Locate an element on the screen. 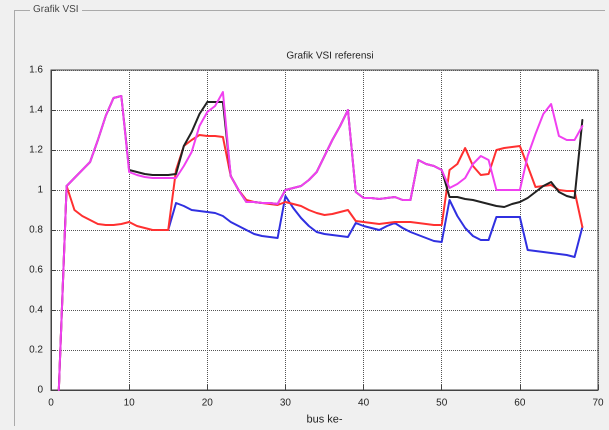 This screenshot has width=609, height=430. y-tick-label: 0.2 is located at coordinates (36, 350).